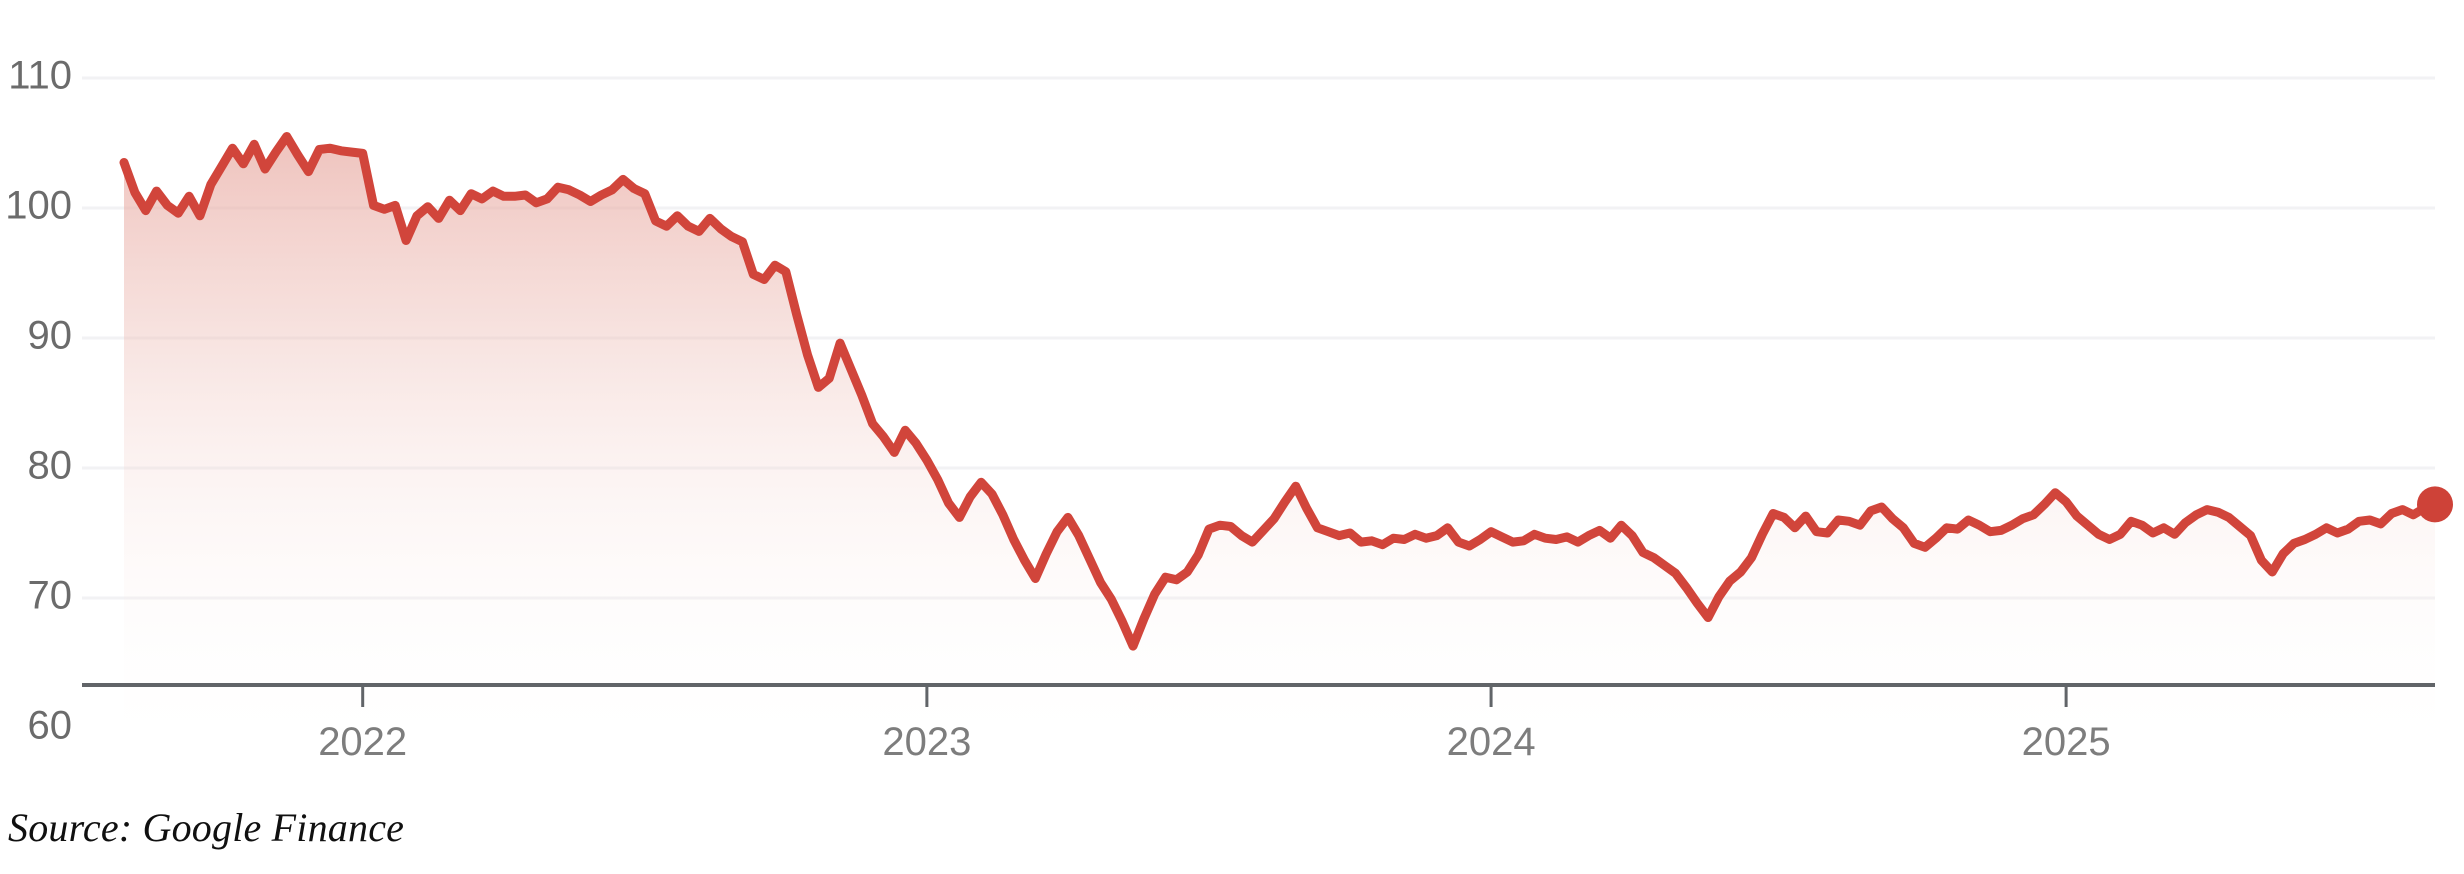 This screenshot has height=874, width=2464. I want to click on y-tick-label-70: 70, so click(50, 596).